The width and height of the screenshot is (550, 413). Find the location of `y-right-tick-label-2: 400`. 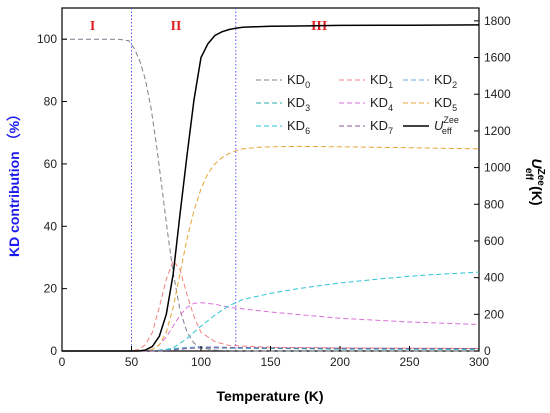

y-right-tick-label-2: 400 is located at coordinates (494, 278).